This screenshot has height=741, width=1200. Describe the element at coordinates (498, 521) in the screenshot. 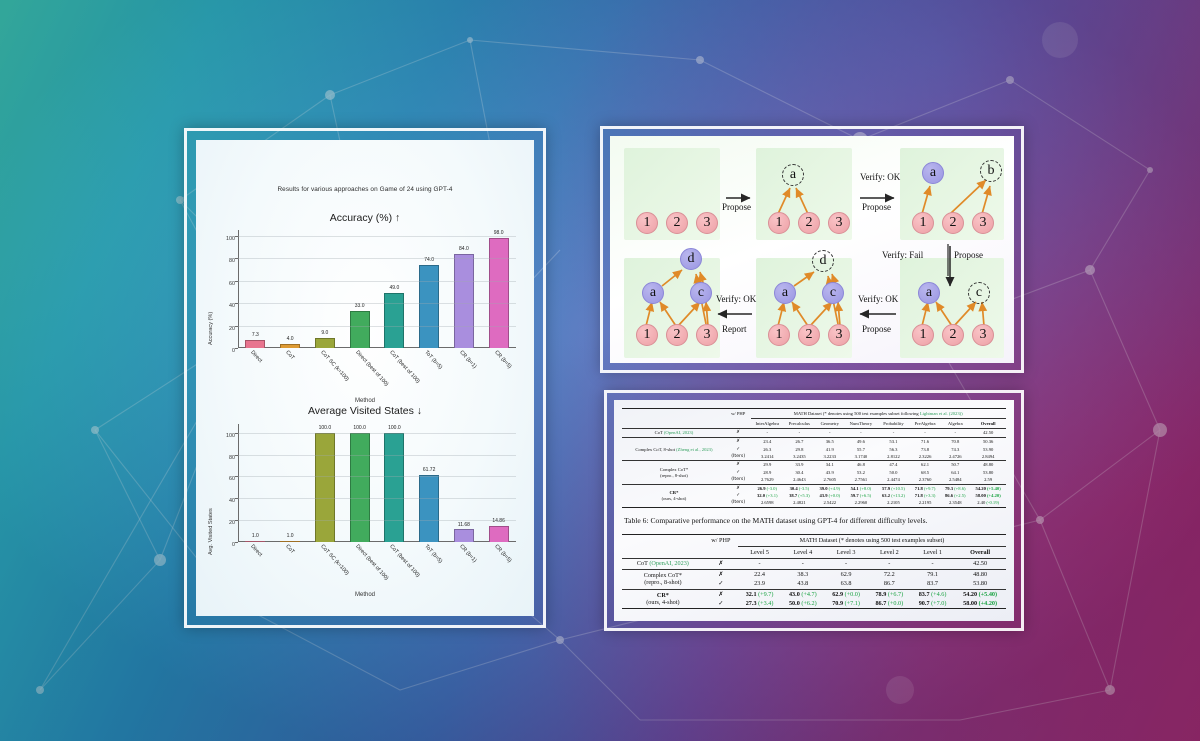

I see `bar-value-label: 14.86` at that location.